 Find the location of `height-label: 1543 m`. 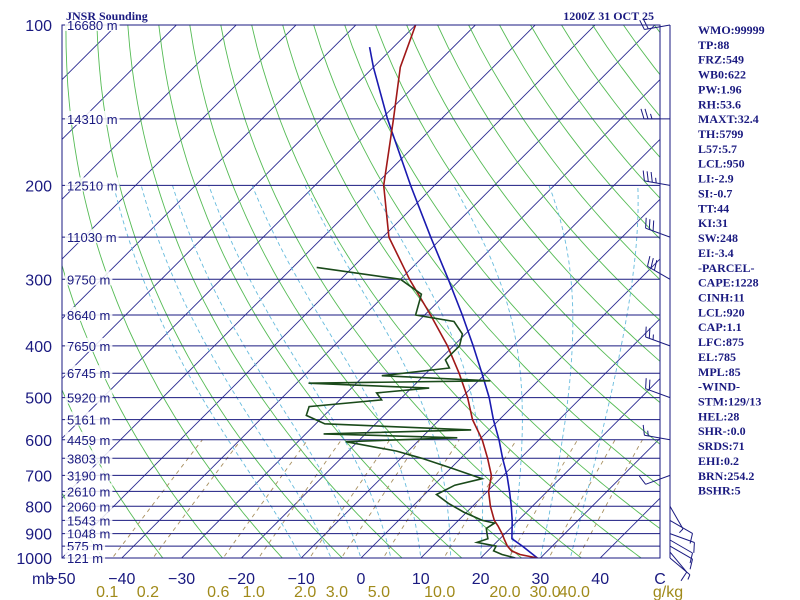

height-label: 1543 m is located at coordinates (88, 520).